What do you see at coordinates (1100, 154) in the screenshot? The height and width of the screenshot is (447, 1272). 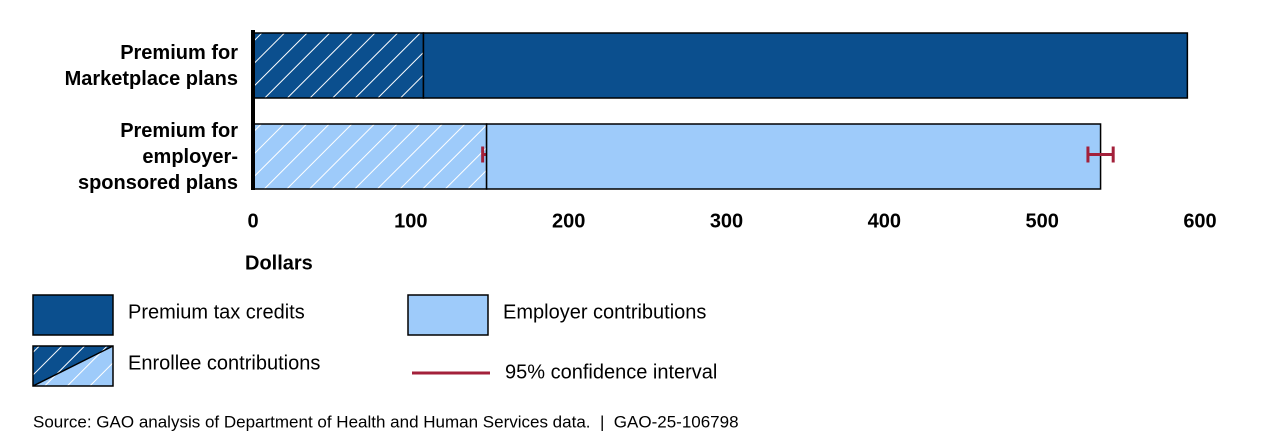 I see `error-bar` at bounding box center [1100, 154].